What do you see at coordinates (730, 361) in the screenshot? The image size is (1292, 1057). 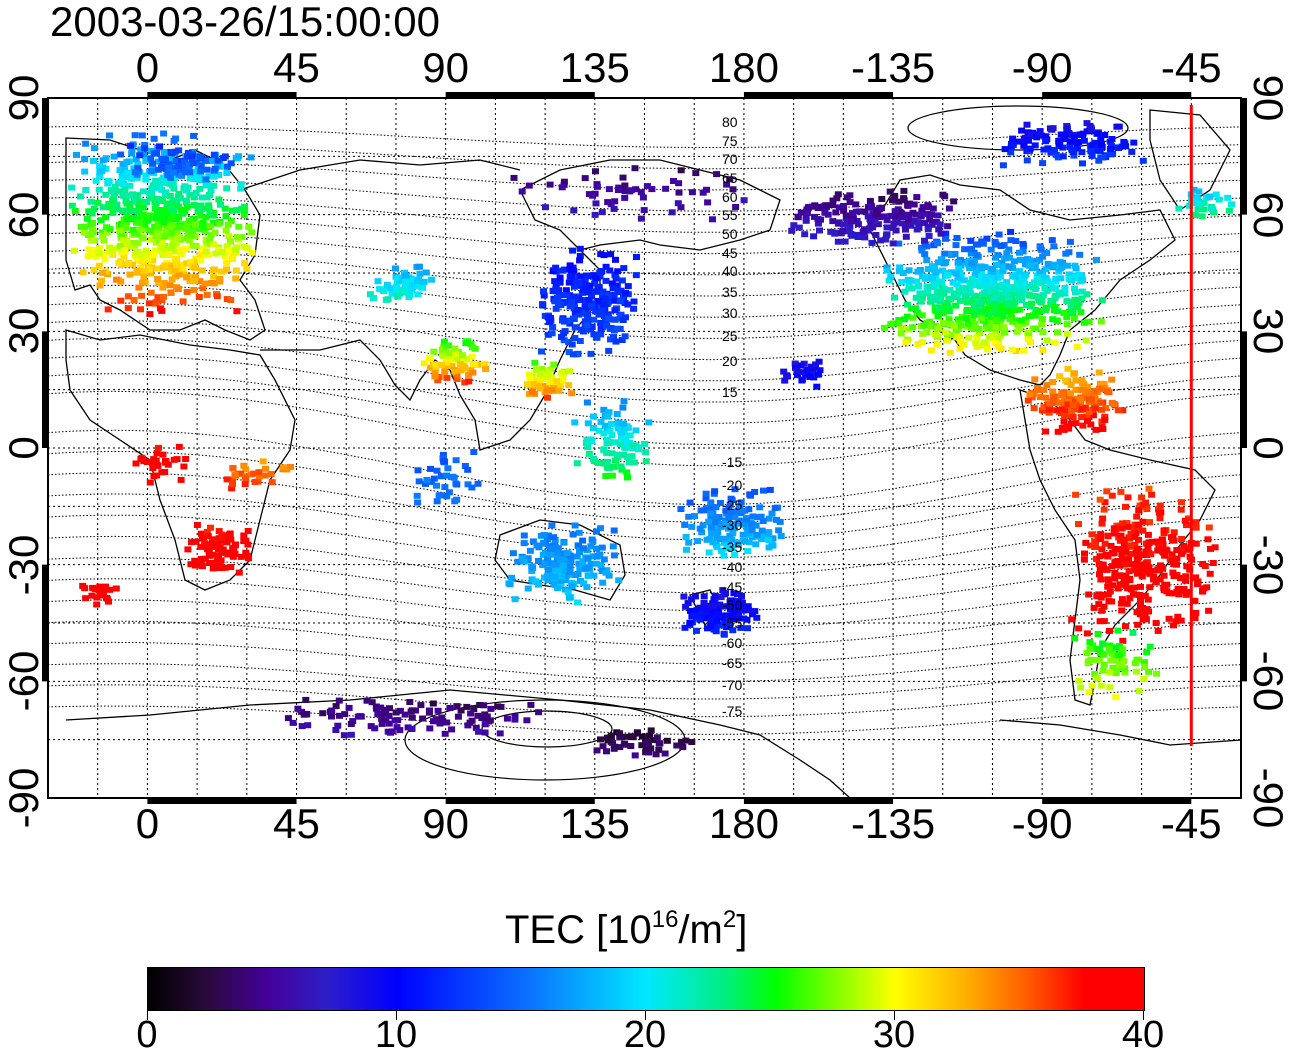 I see `contour-label: 20` at bounding box center [730, 361].